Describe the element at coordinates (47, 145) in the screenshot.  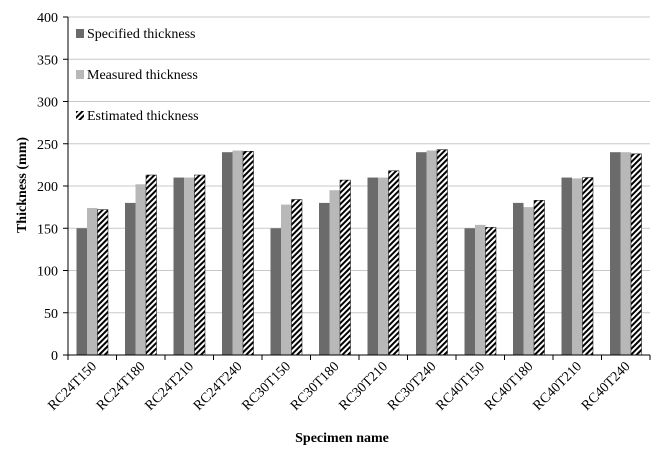
I see `y-tick-label: 250` at that location.